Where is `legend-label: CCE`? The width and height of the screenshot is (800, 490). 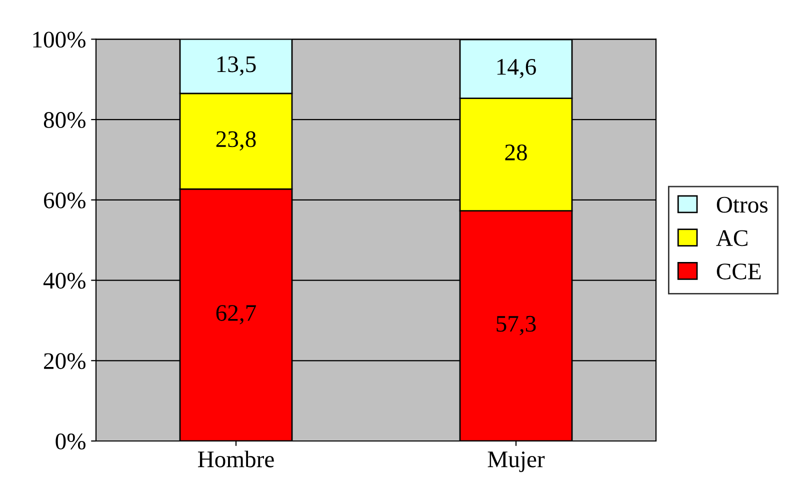 legend-label: CCE is located at coordinates (738, 272).